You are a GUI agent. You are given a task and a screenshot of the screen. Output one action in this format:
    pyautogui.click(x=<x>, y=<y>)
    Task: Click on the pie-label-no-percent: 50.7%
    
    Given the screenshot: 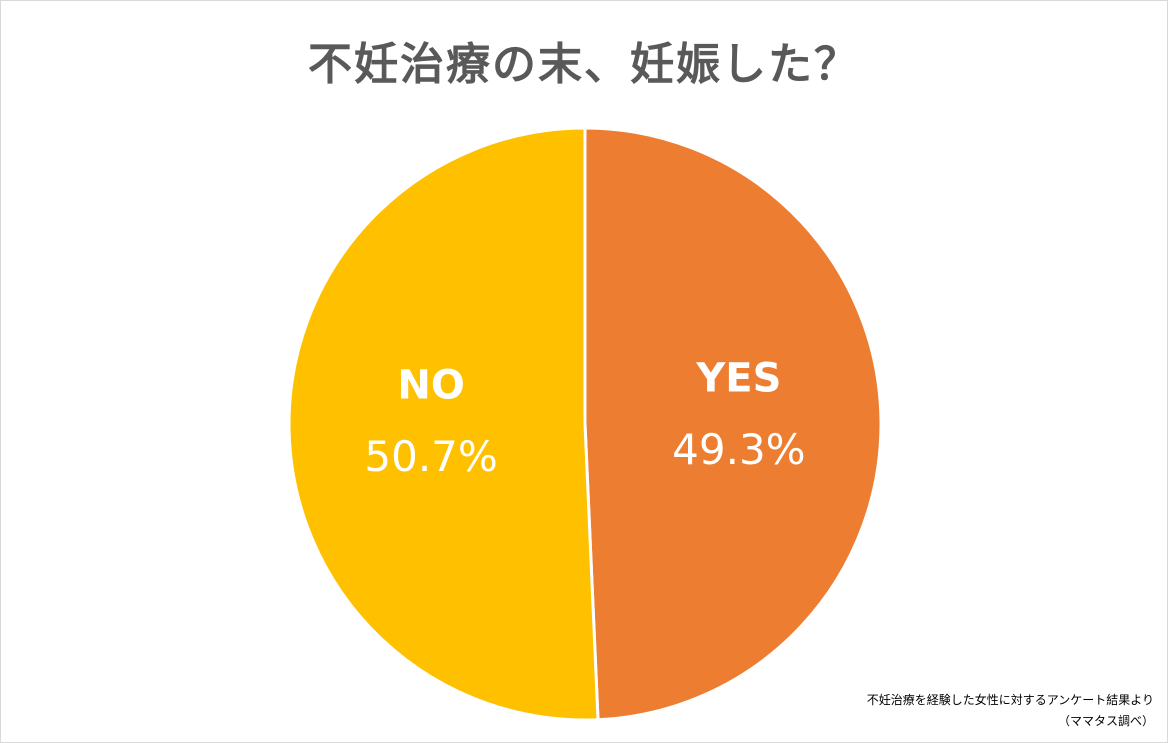 What is the action you would take?
    pyautogui.click(x=430, y=456)
    